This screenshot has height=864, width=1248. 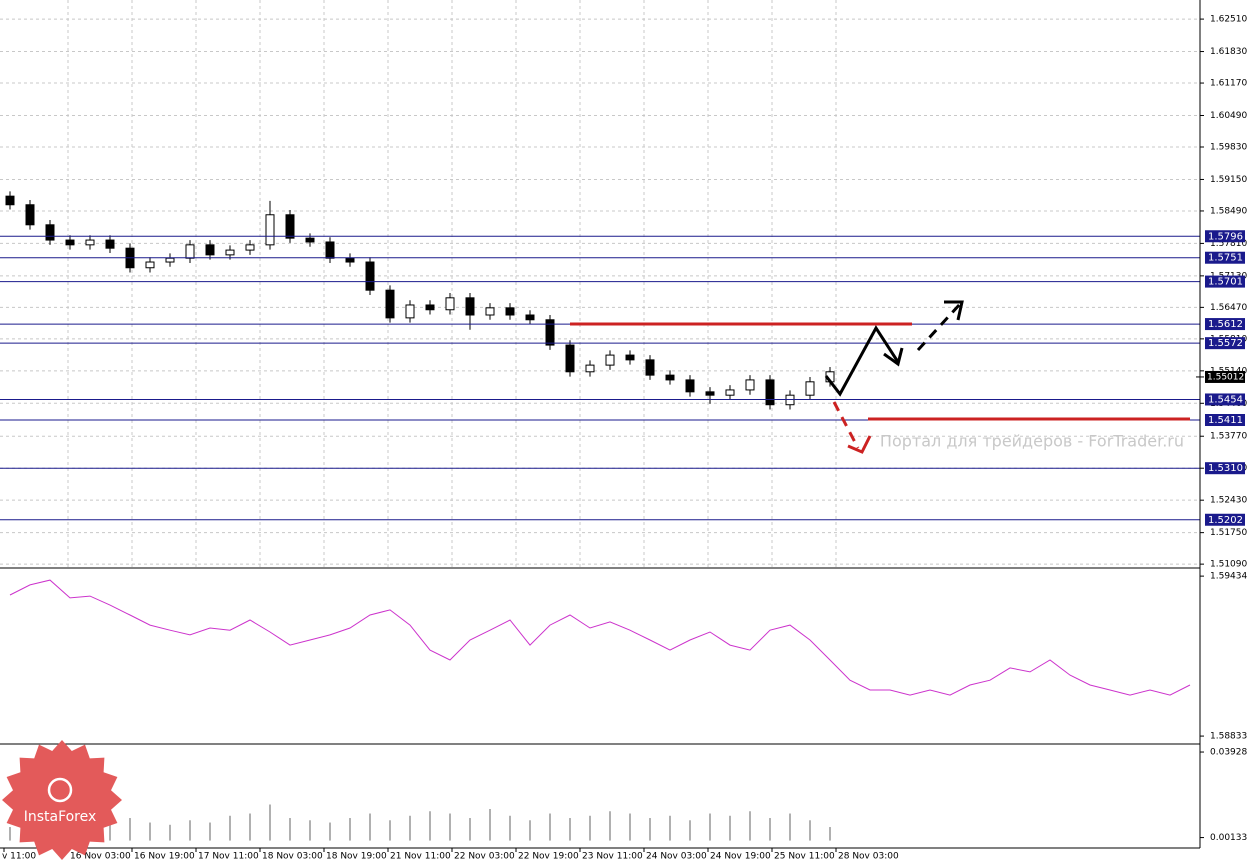 I want to click on x-tick-label: 16 Nov 19:00, so click(x=164, y=857).